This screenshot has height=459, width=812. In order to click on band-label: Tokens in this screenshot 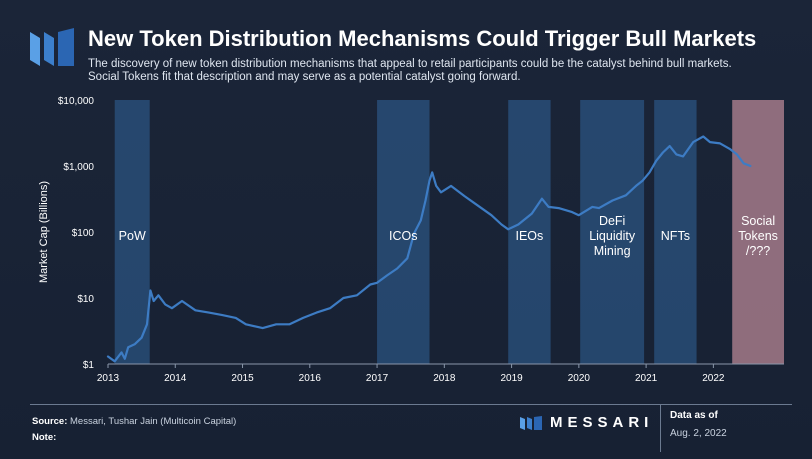, I will do `click(758, 236)`.